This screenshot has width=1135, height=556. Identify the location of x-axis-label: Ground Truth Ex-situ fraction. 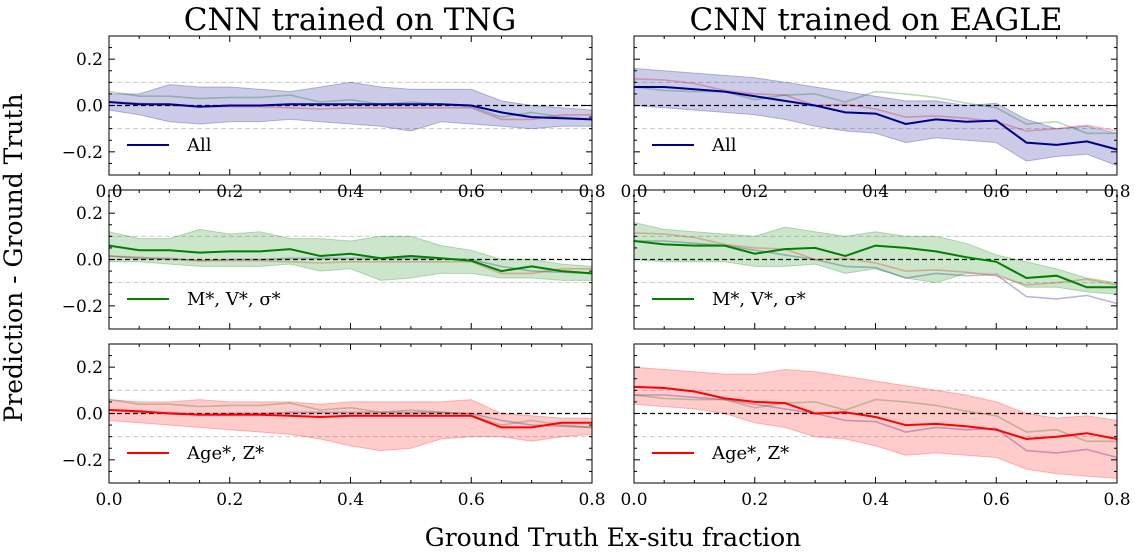
(613, 537).